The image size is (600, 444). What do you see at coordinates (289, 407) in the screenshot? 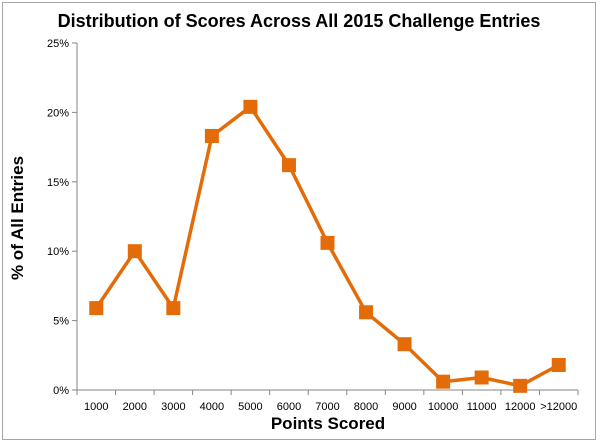
I see `x-tick-label: 6000` at bounding box center [289, 407].